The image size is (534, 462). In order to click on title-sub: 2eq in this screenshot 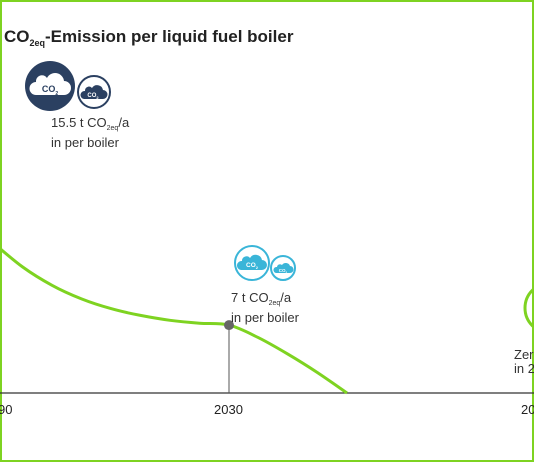, I will do `click(37, 43)`.